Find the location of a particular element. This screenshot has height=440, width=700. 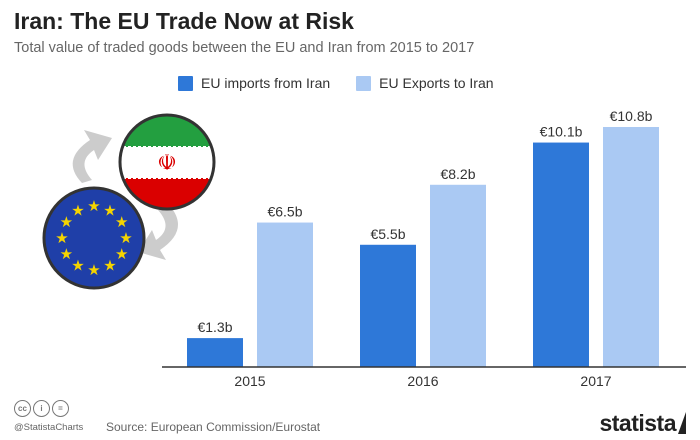

license-icons: cc i = is located at coordinates (42, 408).